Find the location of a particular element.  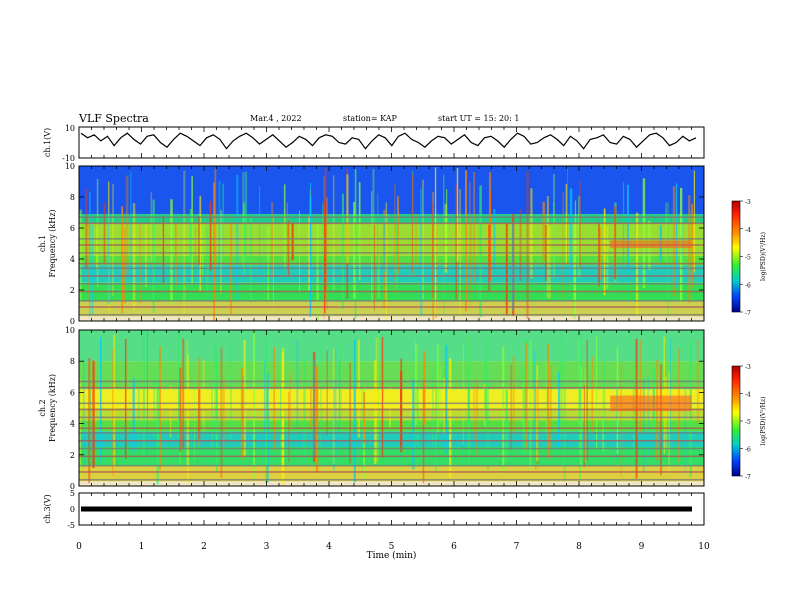

time-tick-label: 9 is located at coordinates (642, 547).